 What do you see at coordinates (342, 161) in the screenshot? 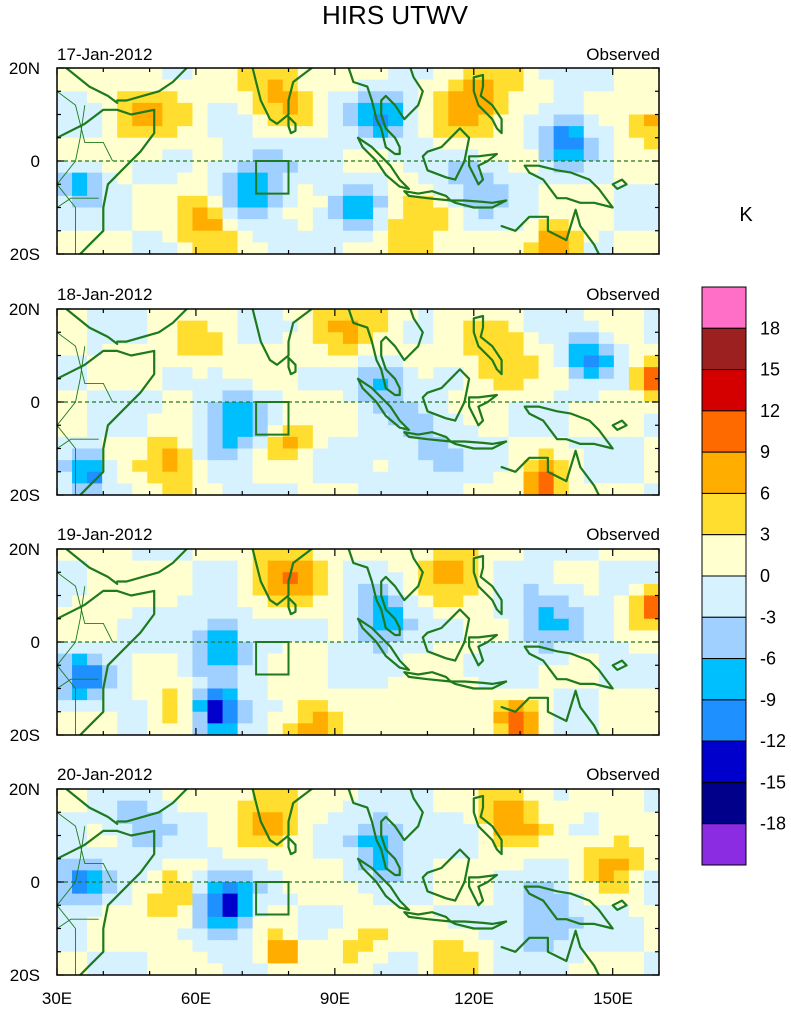
I see `panel-1-coastlines` at bounding box center [342, 161].